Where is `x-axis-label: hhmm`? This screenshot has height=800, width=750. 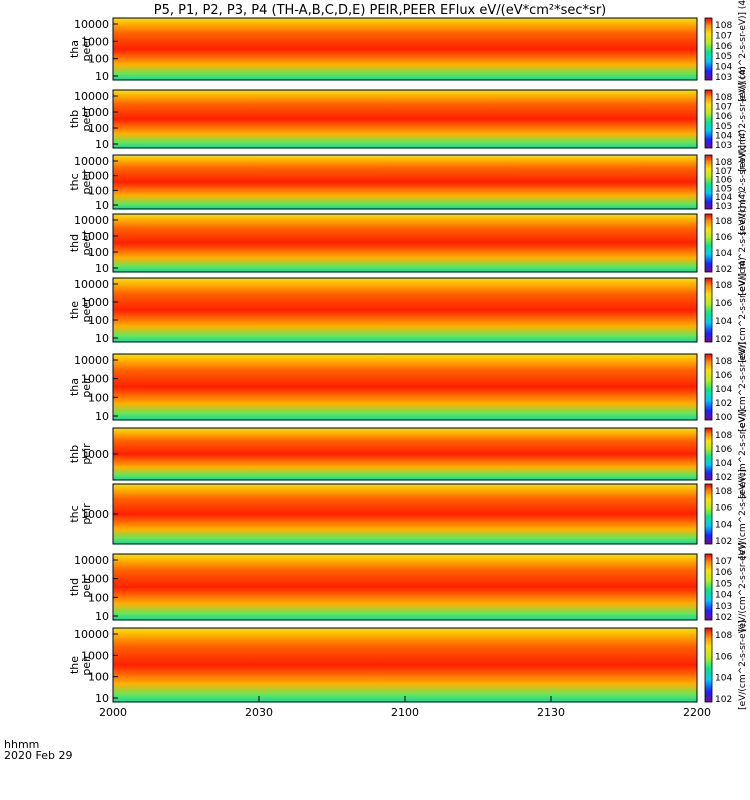
x-axis-label: hhmm is located at coordinates (21, 744).